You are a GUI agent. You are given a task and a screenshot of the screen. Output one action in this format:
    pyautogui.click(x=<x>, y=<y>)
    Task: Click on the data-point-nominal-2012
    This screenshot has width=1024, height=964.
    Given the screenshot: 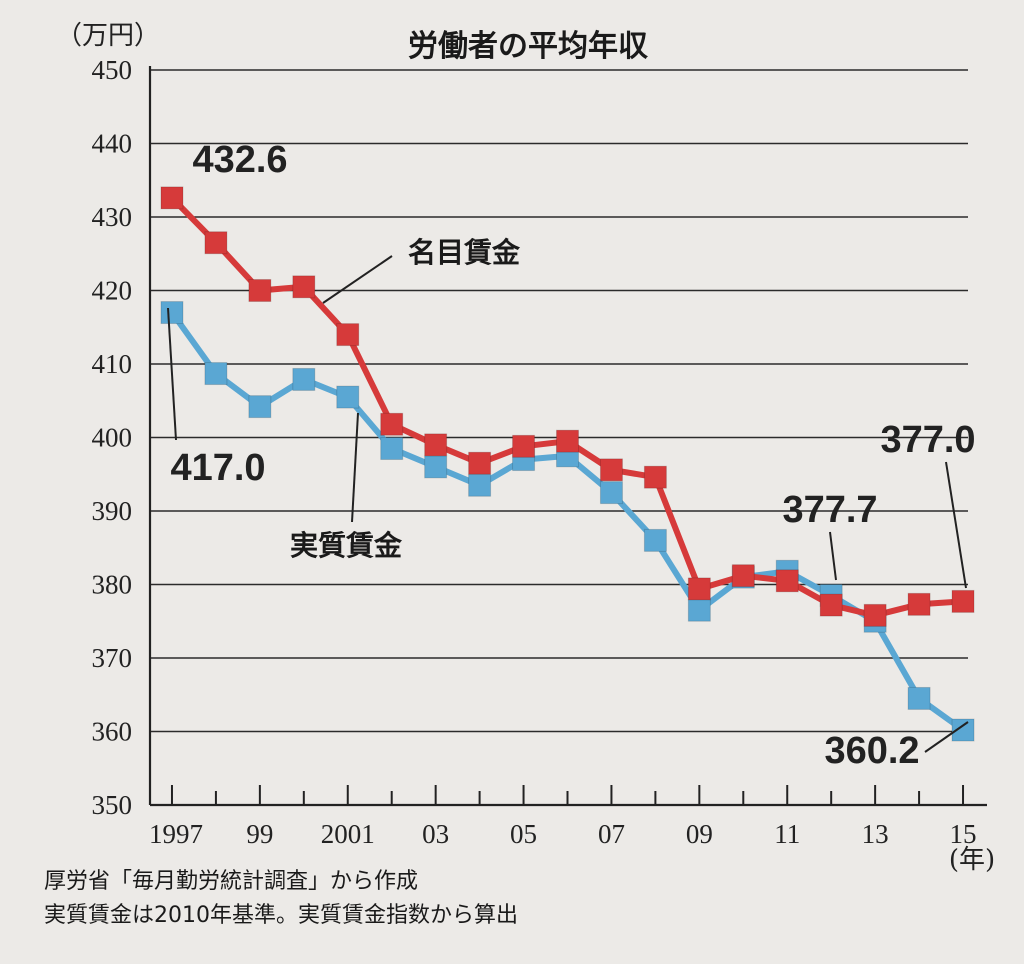 What is the action you would take?
    pyautogui.click(x=831, y=605)
    